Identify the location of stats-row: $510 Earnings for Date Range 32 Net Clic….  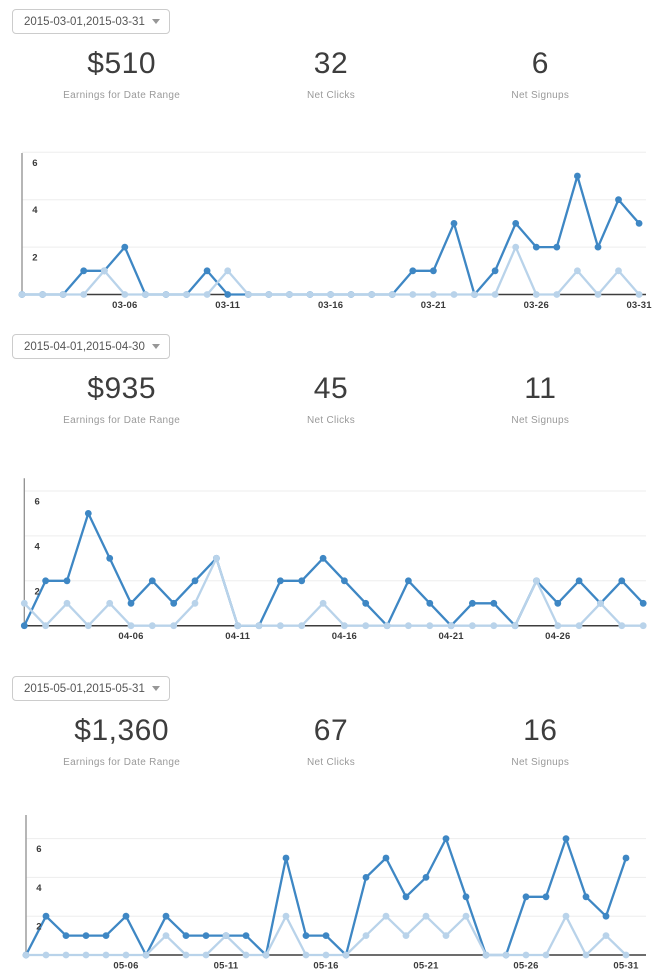
(331, 74).